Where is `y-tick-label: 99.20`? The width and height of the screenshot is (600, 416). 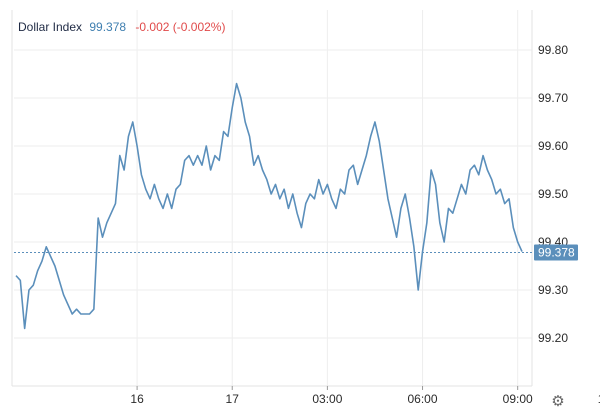 y-tick-label: 99.20 is located at coordinates (553, 338).